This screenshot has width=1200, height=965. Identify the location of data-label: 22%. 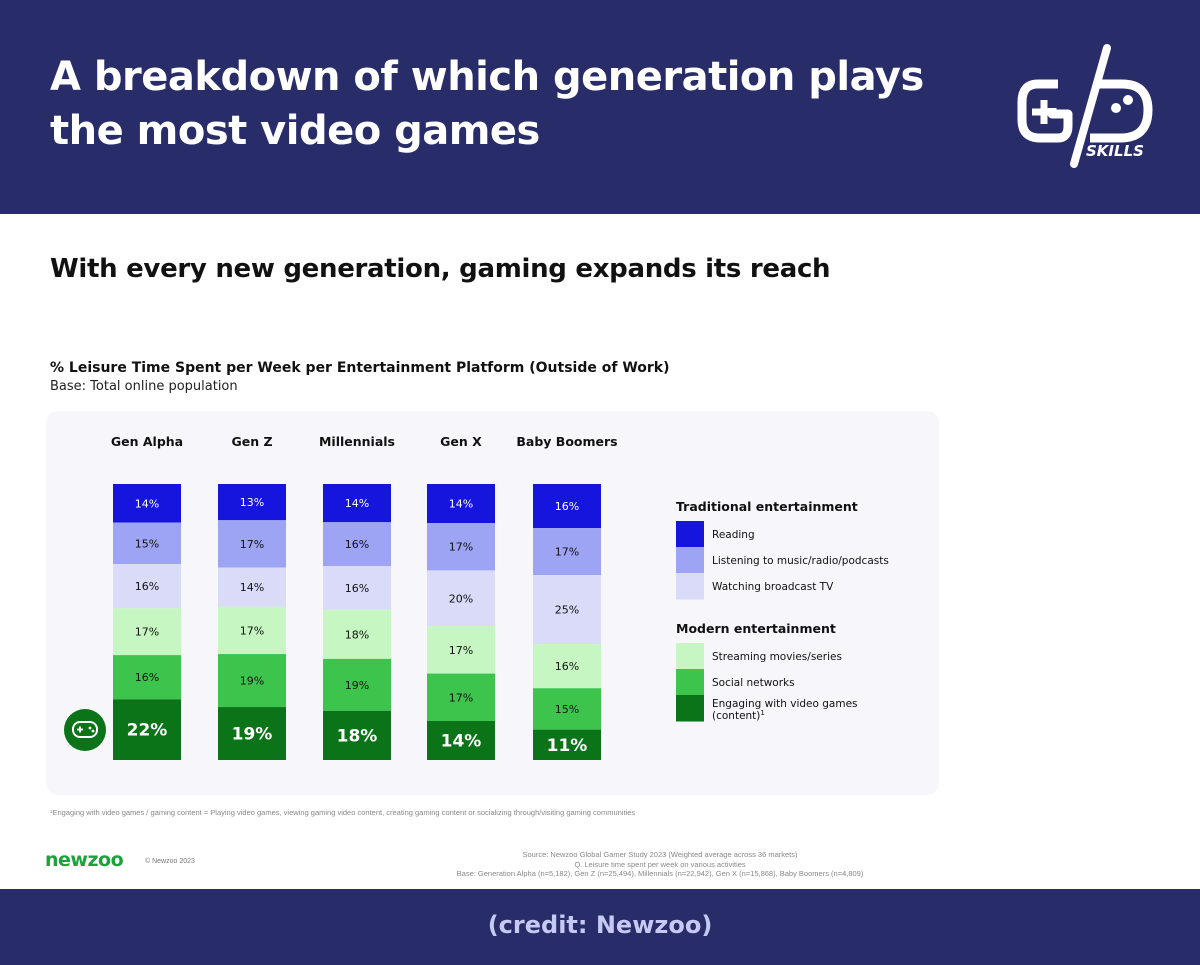
(147, 731).